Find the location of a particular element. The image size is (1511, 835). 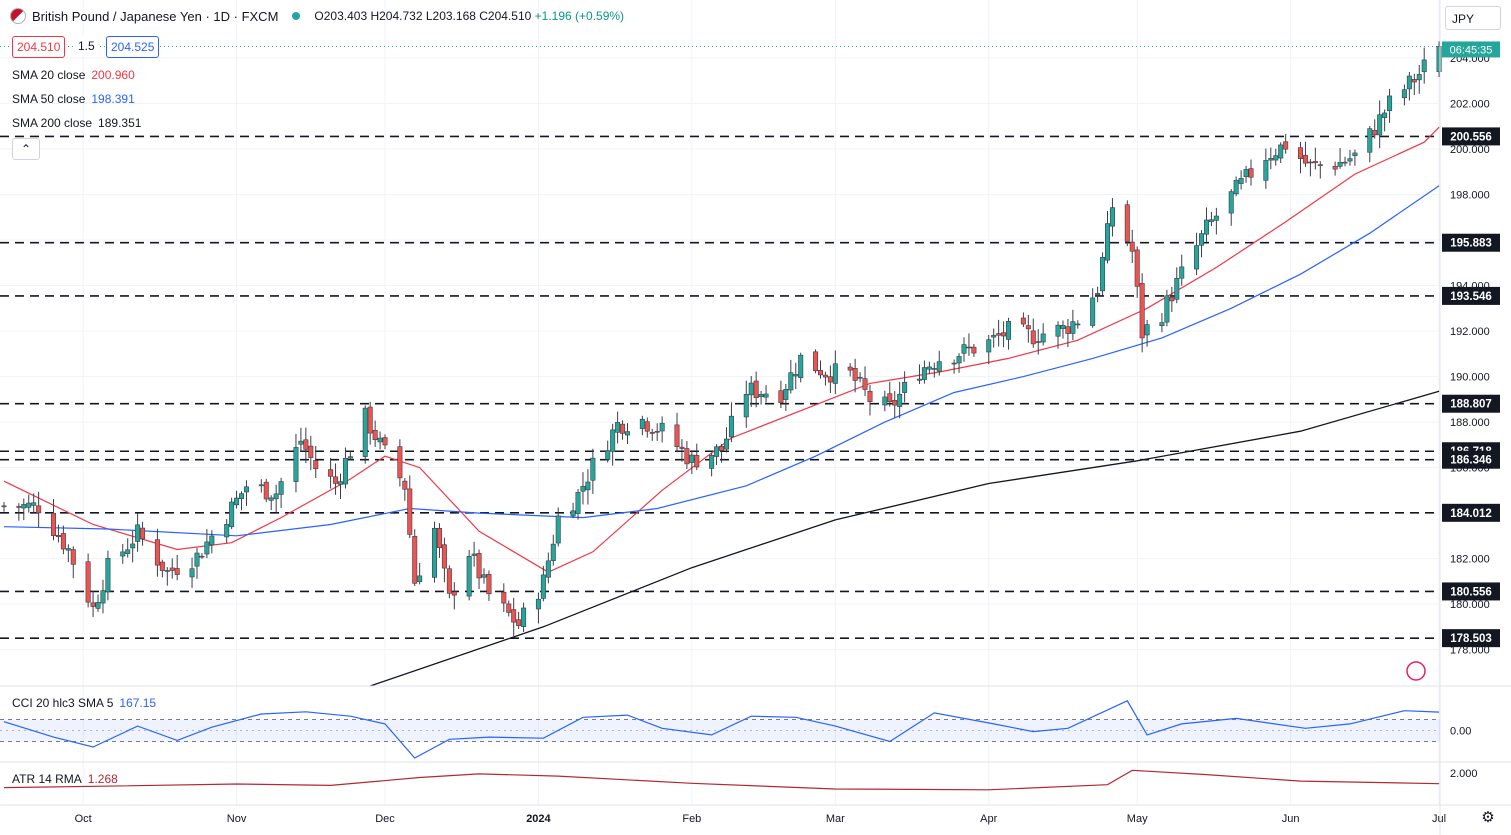

sma20-legend: SMA 20 close 200.960 is located at coordinates (73, 75).